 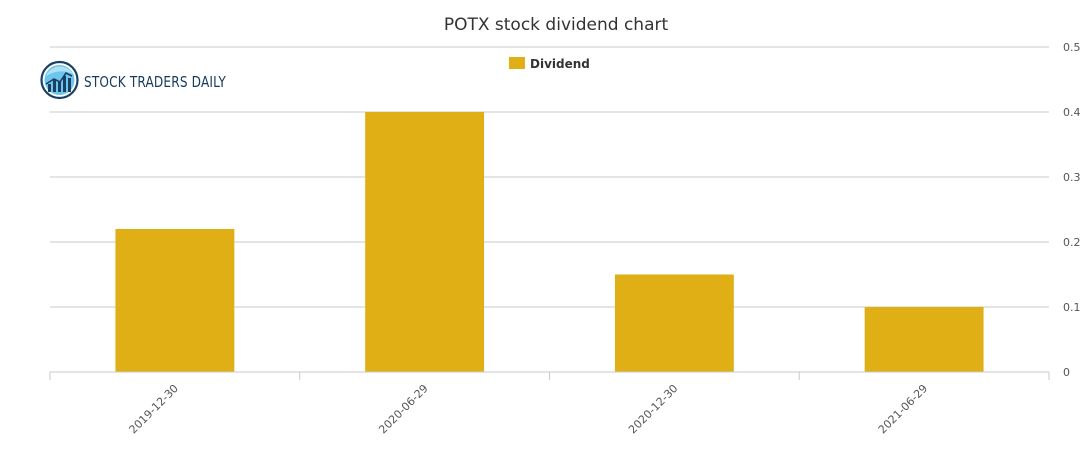 What do you see at coordinates (403, 409) in the screenshot?
I see `x-tick-label: 2020-06-29` at bounding box center [403, 409].